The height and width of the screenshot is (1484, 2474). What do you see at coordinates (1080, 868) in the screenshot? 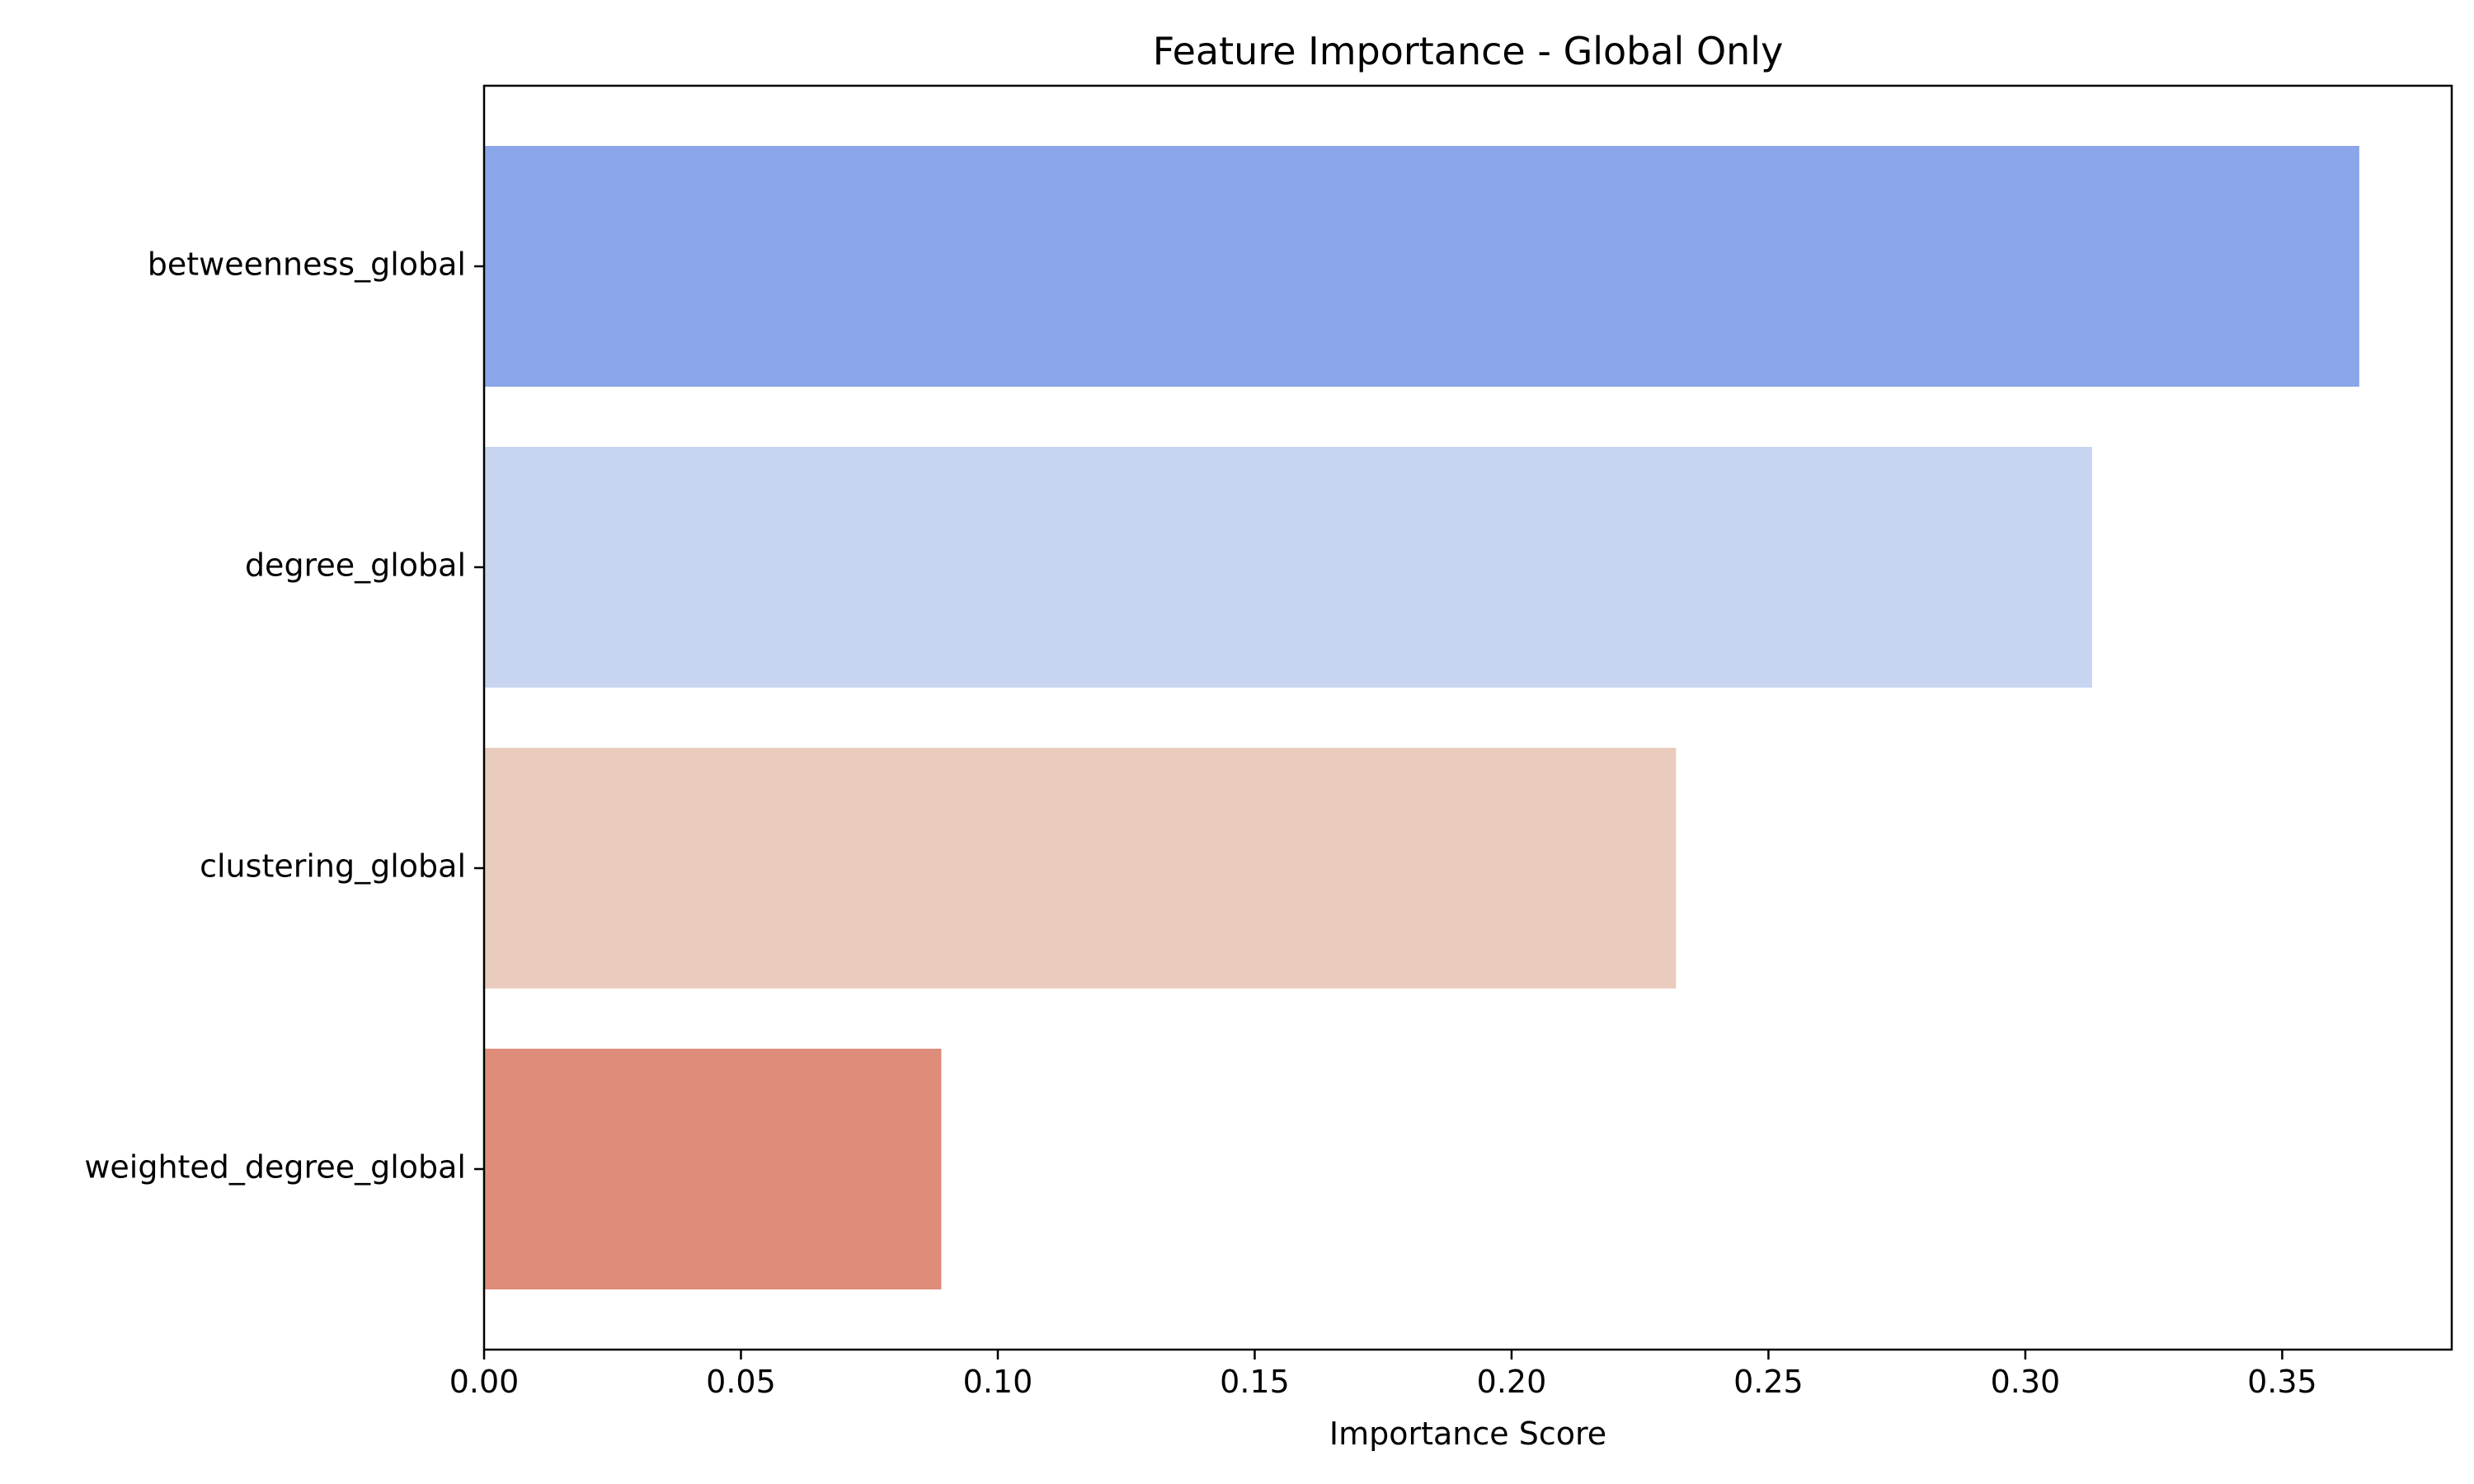
I see `bar-clustering_global` at bounding box center [1080, 868].